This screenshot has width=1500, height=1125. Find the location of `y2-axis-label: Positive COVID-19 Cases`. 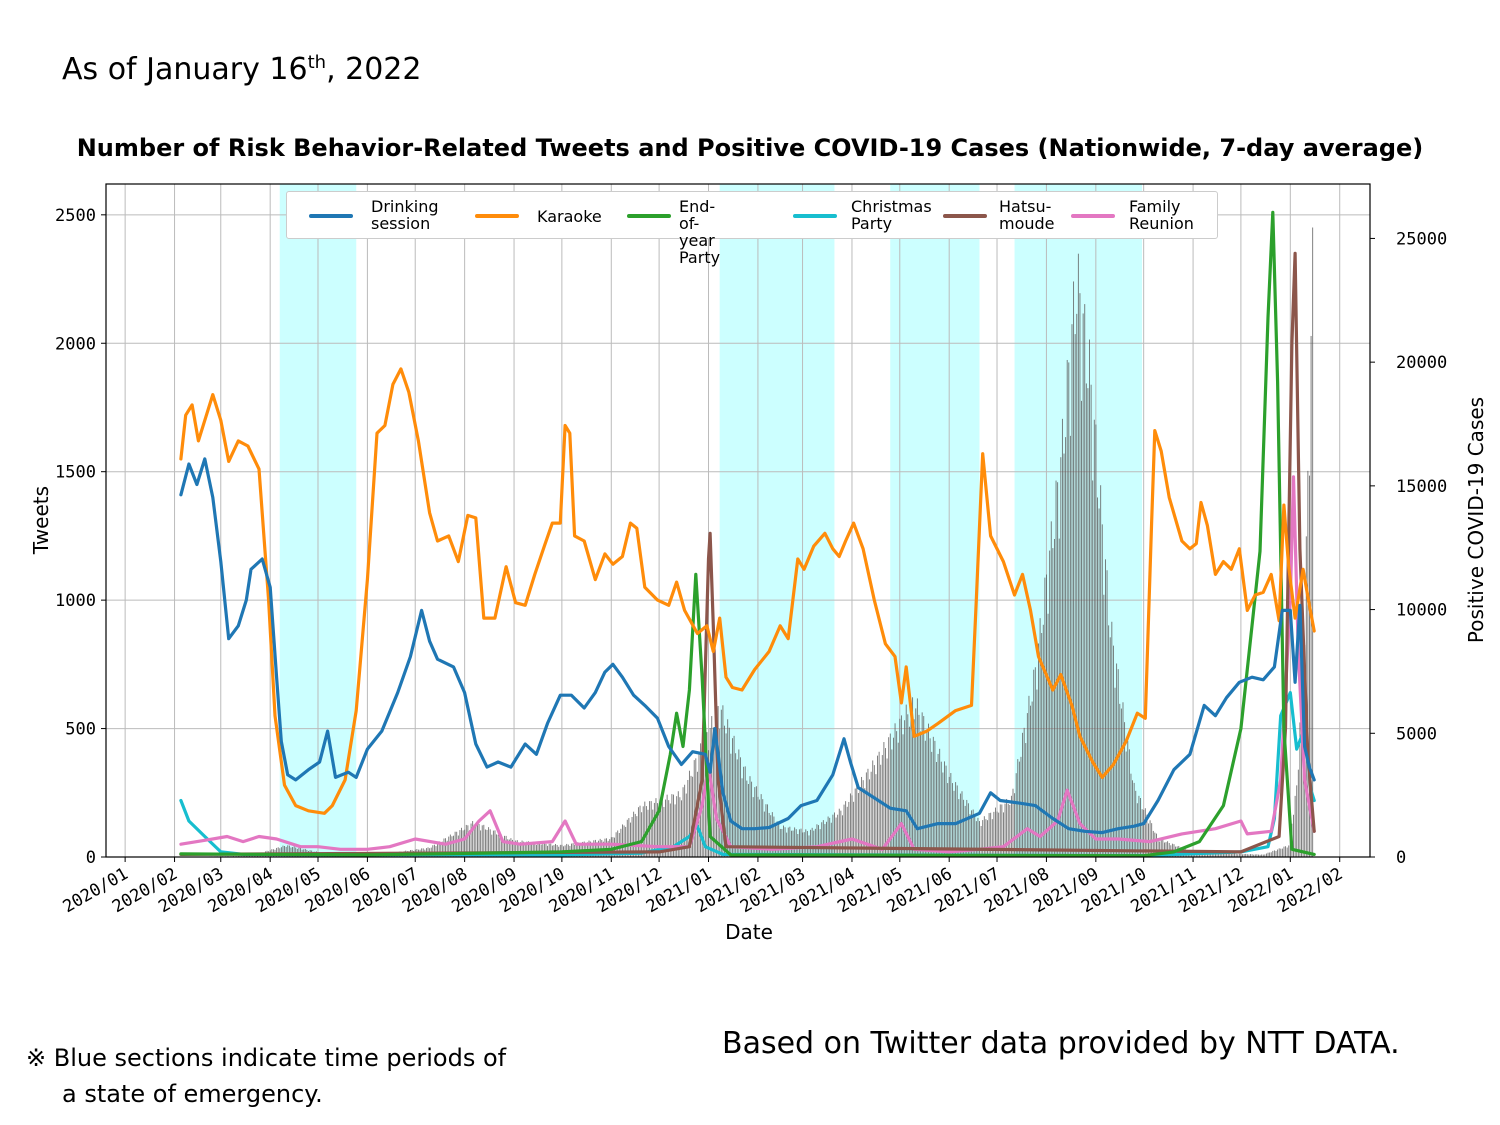

y2-axis-label: Positive COVID-19 Cases is located at coordinates (1476, 520).